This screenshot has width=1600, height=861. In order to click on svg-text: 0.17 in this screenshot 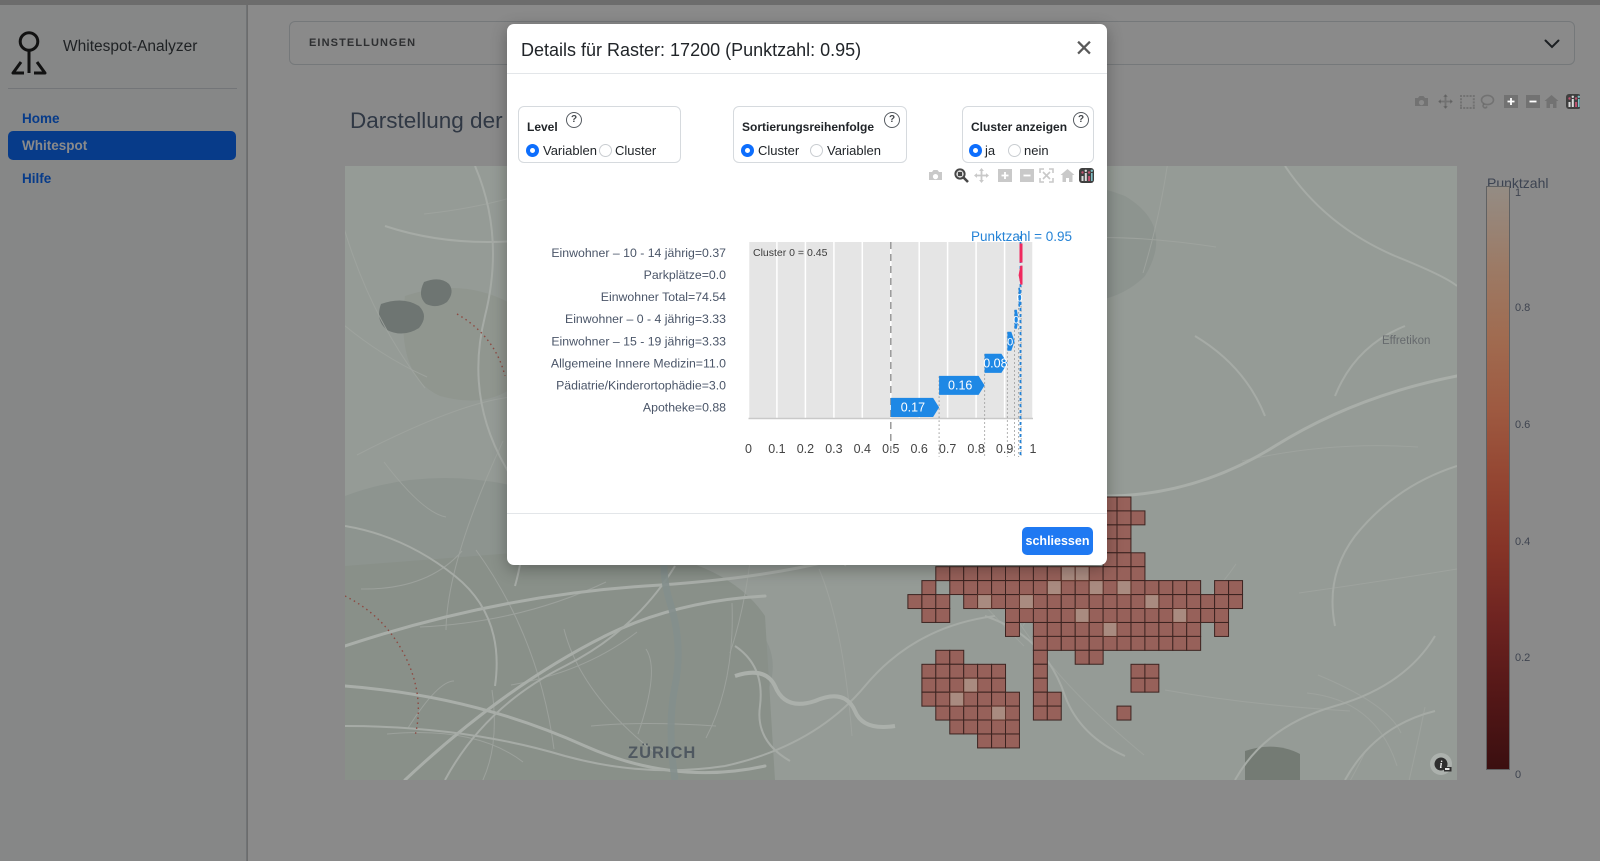, I will do `click(913, 408)`.